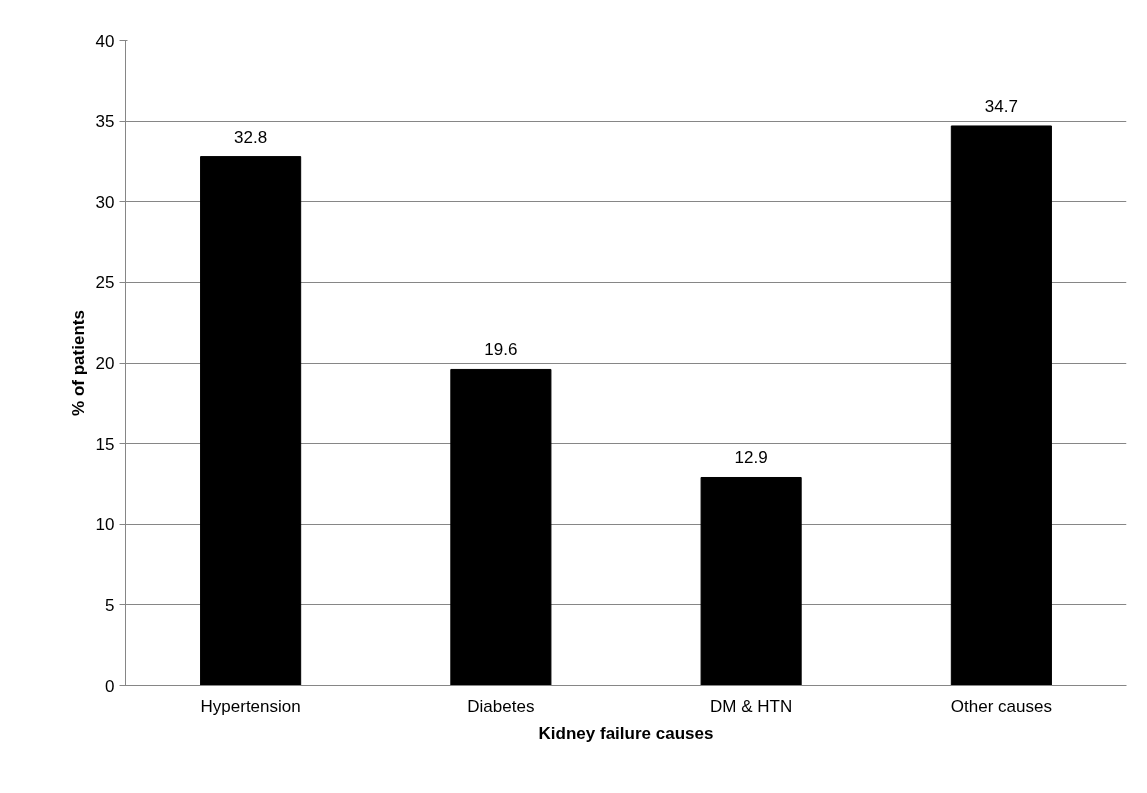 The width and height of the screenshot is (1147, 793). Describe the element at coordinates (105, 444) in the screenshot. I see `y-tick-label: 15` at that location.